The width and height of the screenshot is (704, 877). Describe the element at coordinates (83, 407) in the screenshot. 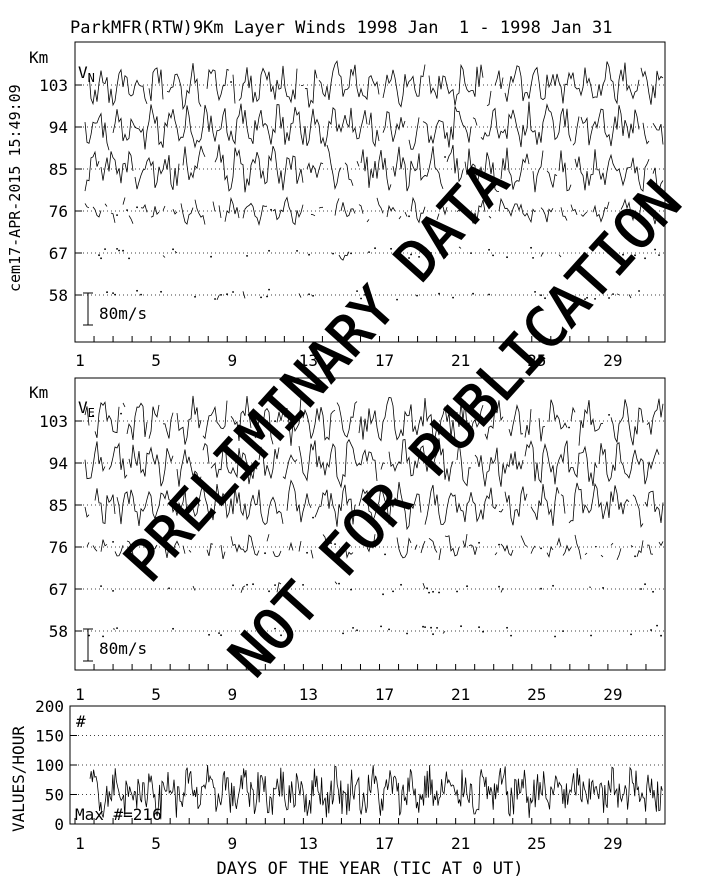

I see `panel-ve-component-letter: V` at that location.